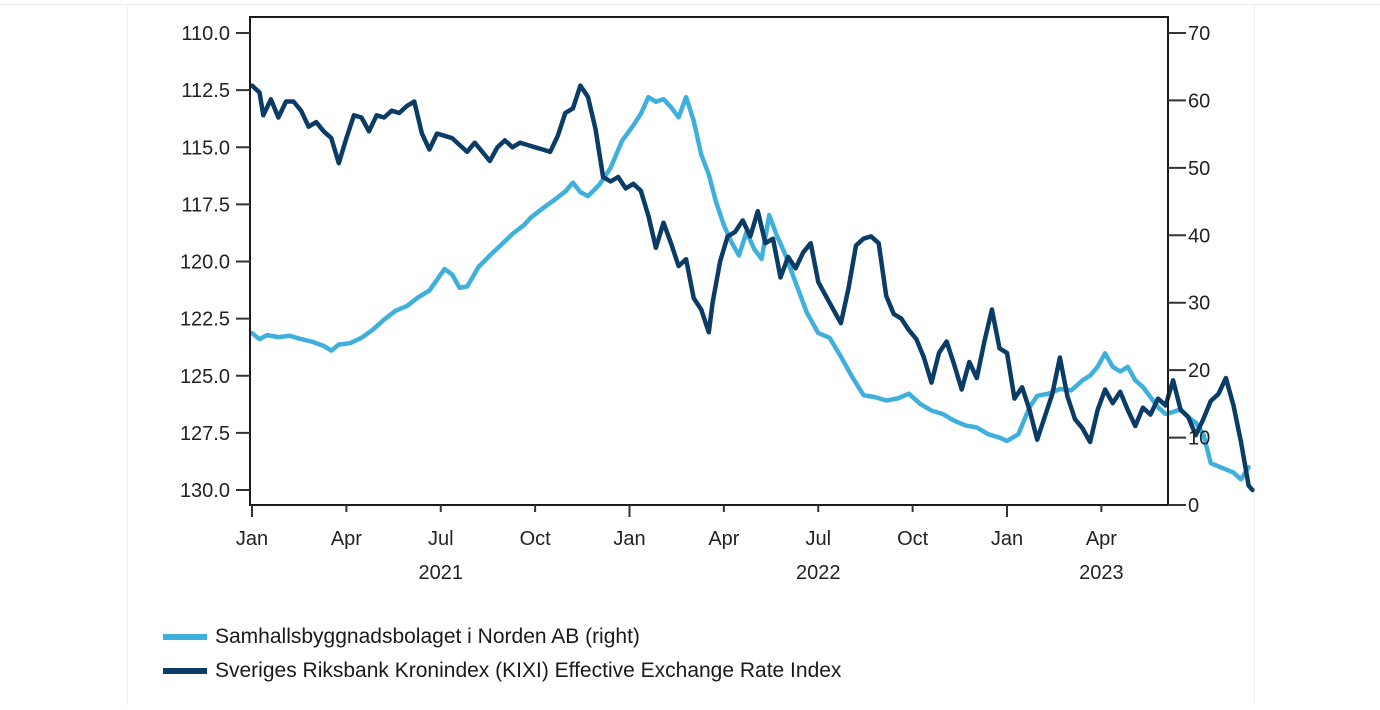  What do you see at coordinates (1189, 270) in the screenshot?
I see `right-axis: 0 10 20 30 40 50 60 70` at bounding box center [1189, 270].